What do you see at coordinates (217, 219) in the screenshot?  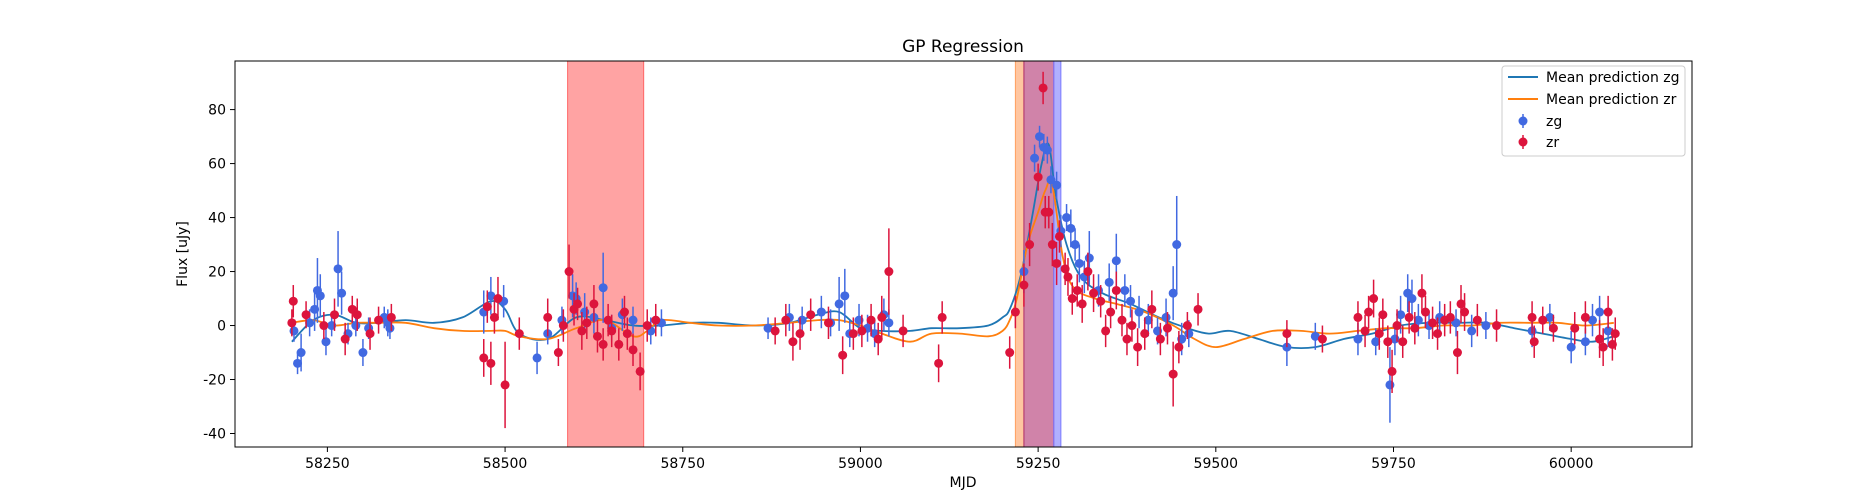 I see `y-tick-label: 40` at bounding box center [217, 219].